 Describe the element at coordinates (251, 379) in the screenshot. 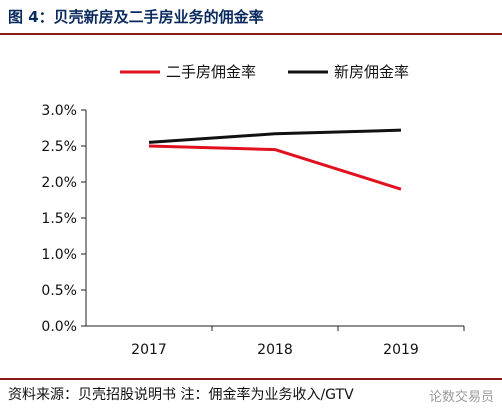

I see `footer-divider` at that location.